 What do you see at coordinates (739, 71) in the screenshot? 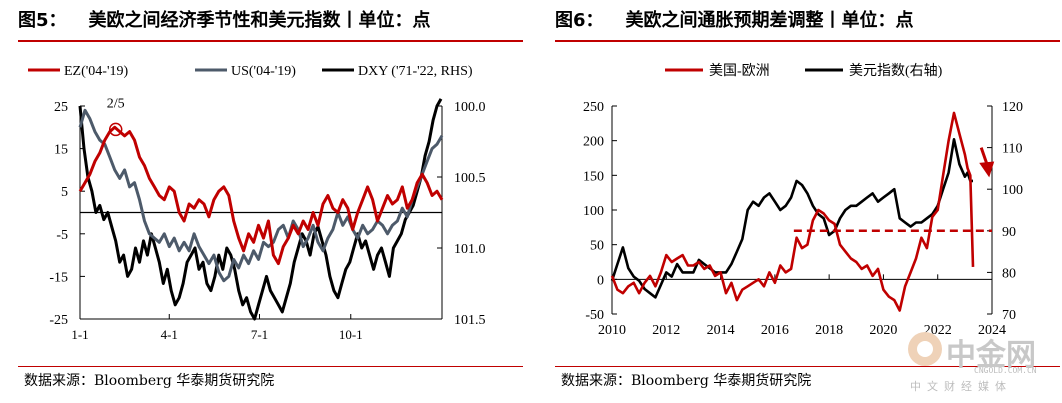
I see `legend-label: 美国-欧洲` at bounding box center [739, 71].